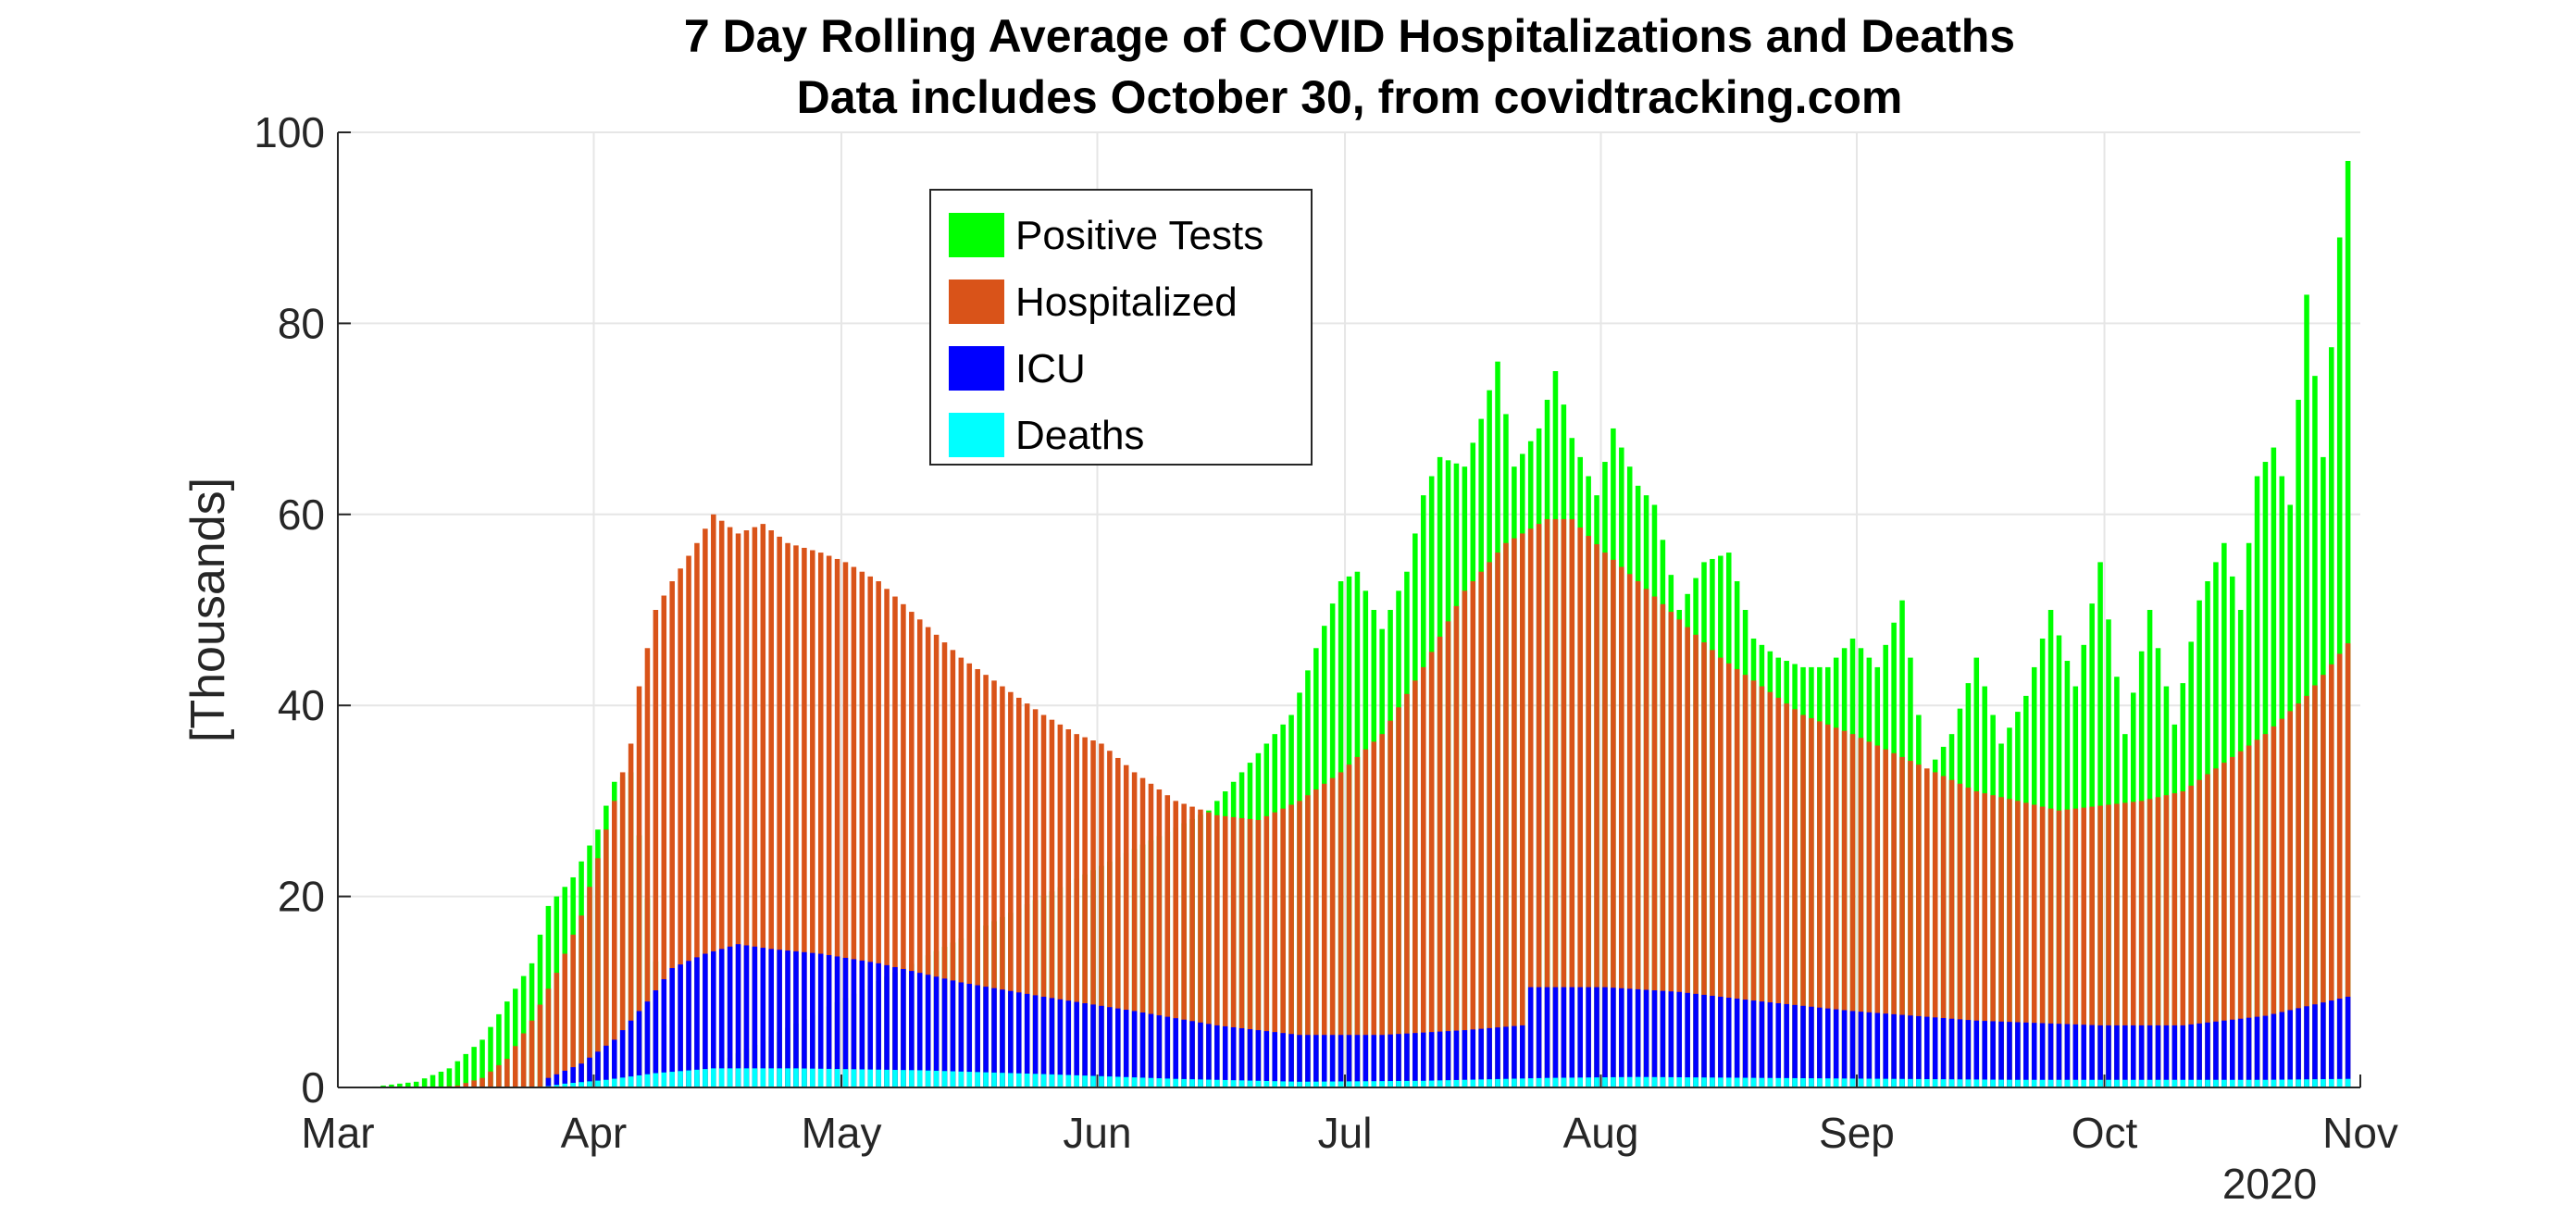 The width and height of the screenshot is (2576, 1205). I want to click on y-tick-label: 20, so click(301, 897).